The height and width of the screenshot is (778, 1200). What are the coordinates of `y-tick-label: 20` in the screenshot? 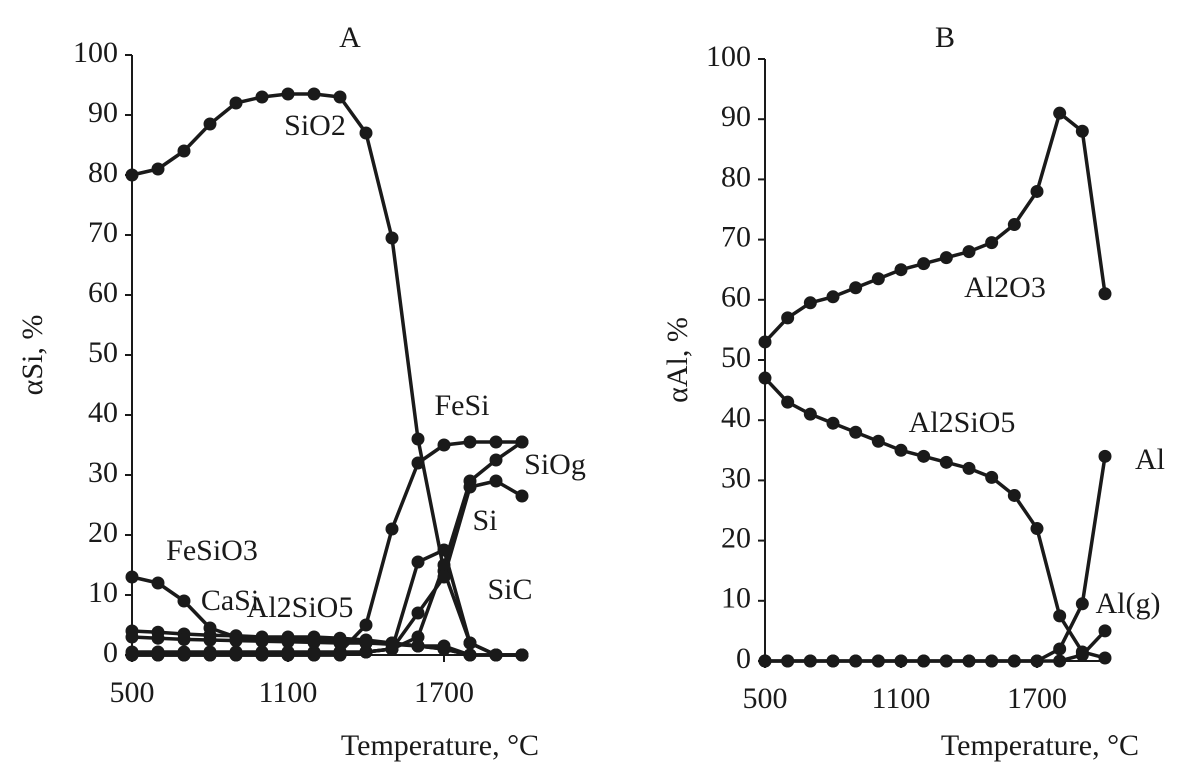 It's located at (103, 532).